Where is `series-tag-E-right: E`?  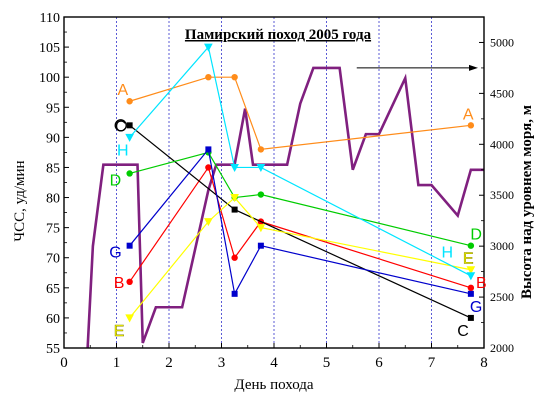
series-tag-E-right: E is located at coordinates (468, 259).